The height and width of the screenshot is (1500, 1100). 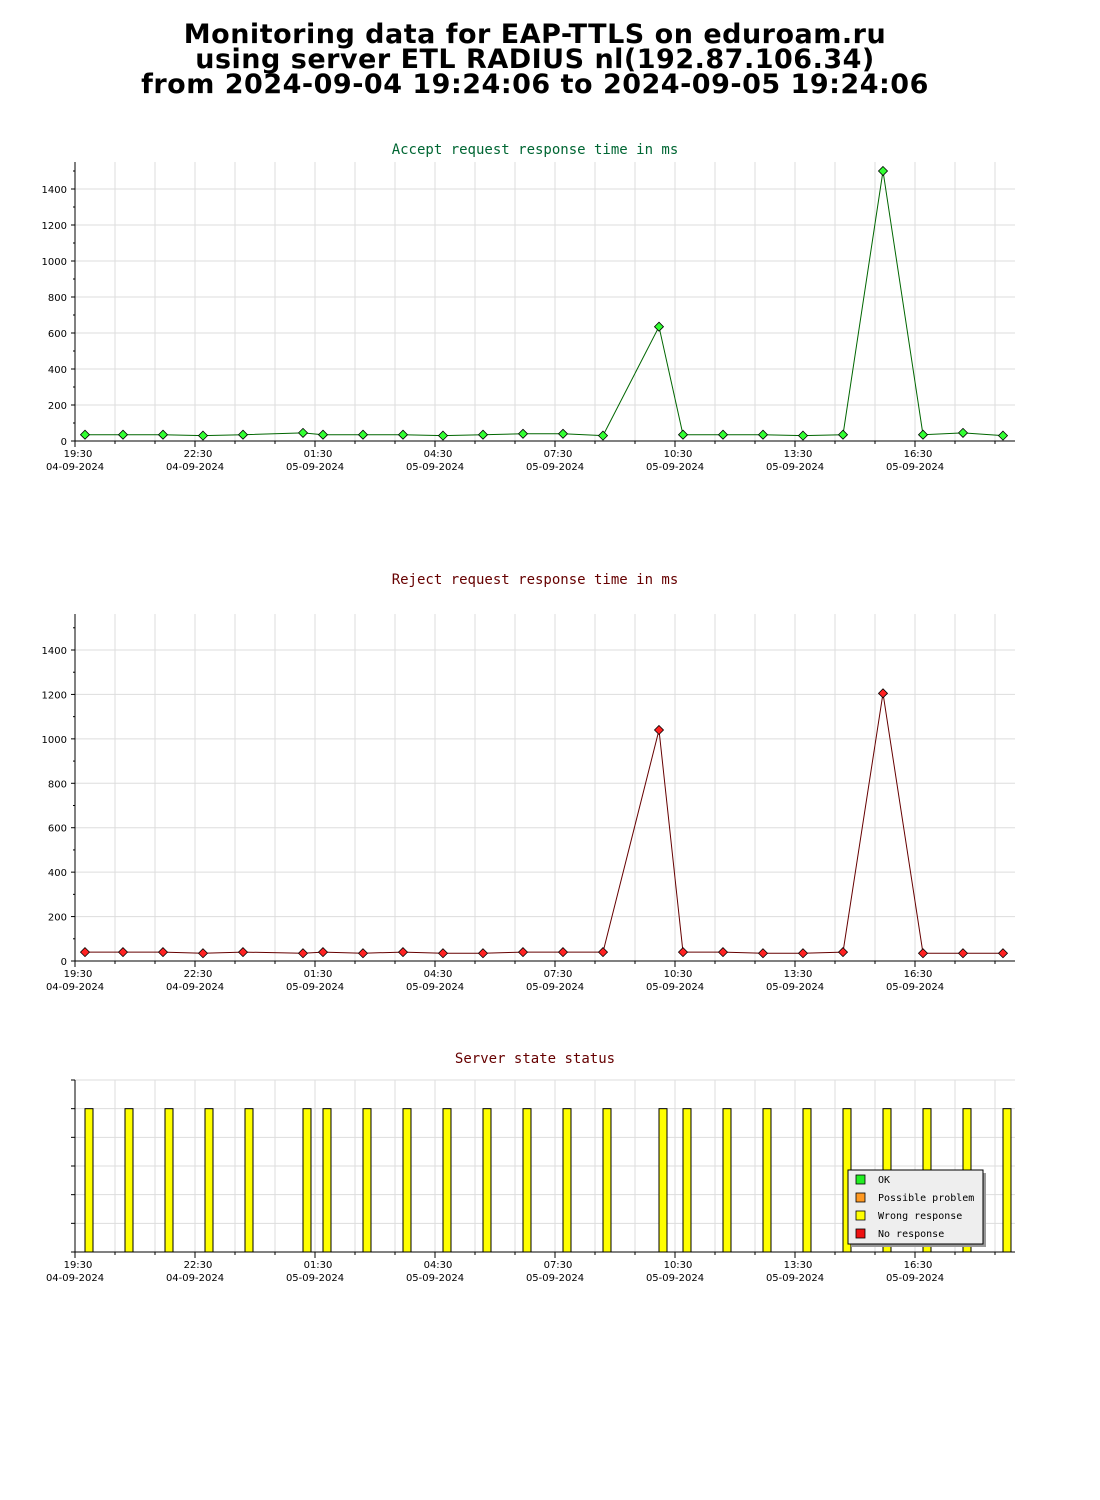 I want to click on x-tick-time: 13:30, so click(x=798, y=974).